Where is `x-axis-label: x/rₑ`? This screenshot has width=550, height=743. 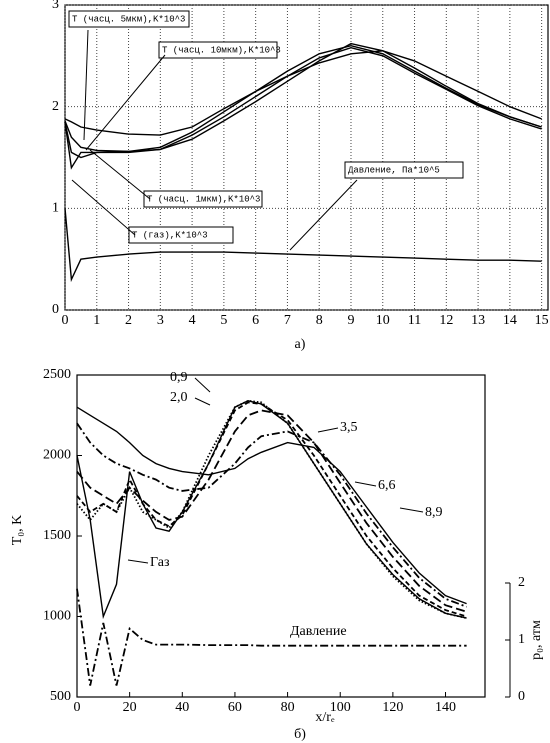 x-axis-label: x/rₑ is located at coordinates (325, 717).